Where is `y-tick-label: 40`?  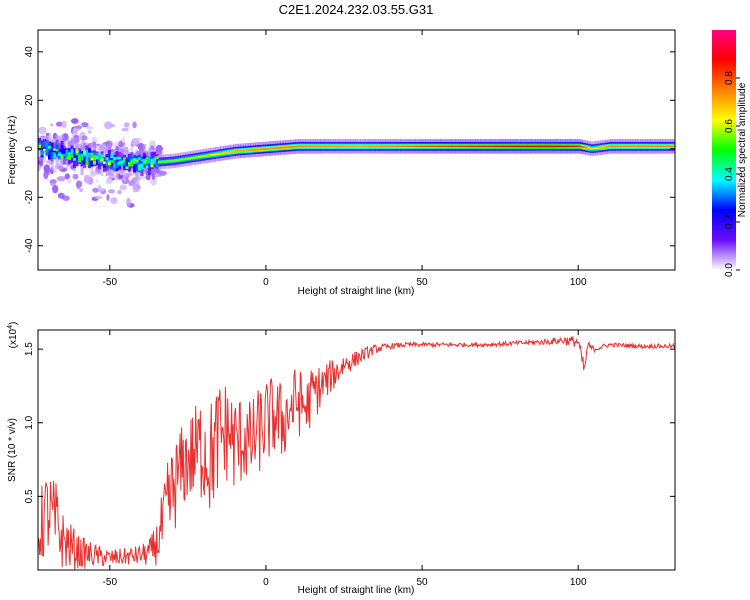
y-tick-label: 40 is located at coordinates (29, 52).